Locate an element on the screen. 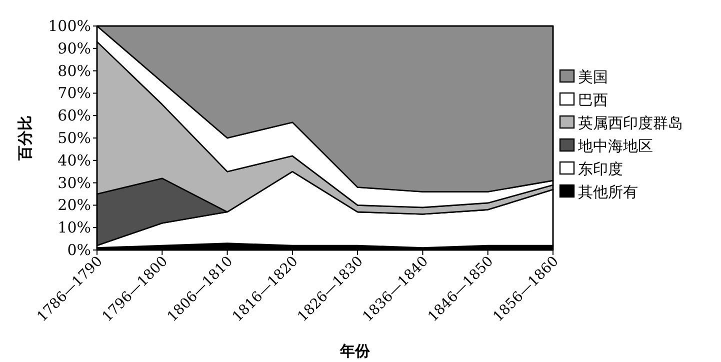  y-tick-label: 100% is located at coordinates (69, 26).